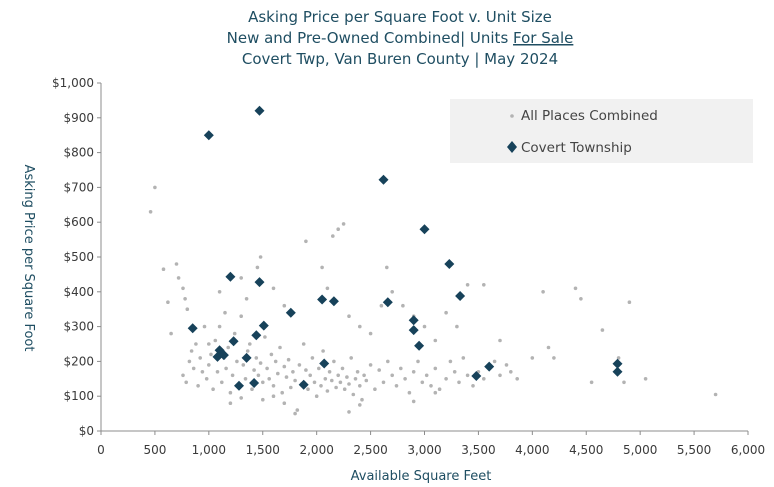  Describe the element at coordinates (78, 292) in the screenshot. I see `y-tick-label: $400` at that location.